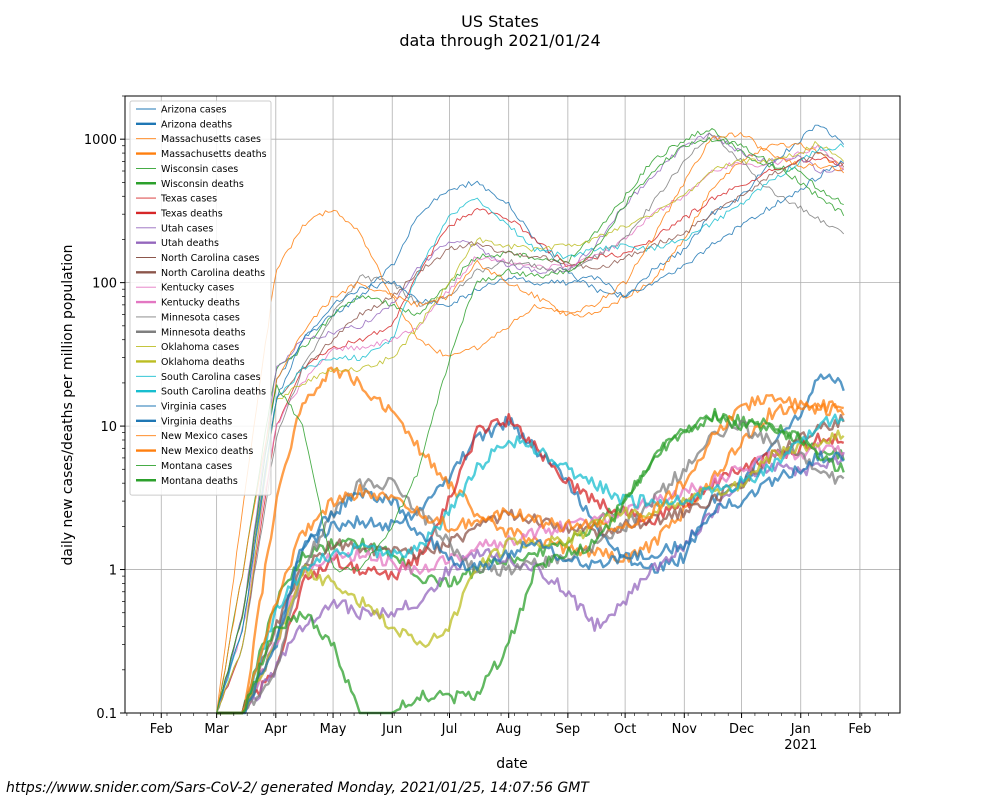 This screenshot has height=800, width=1000. Describe the element at coordinates (508, 729) in the screenshot. I see `x-tick-label: Aug` at that location.